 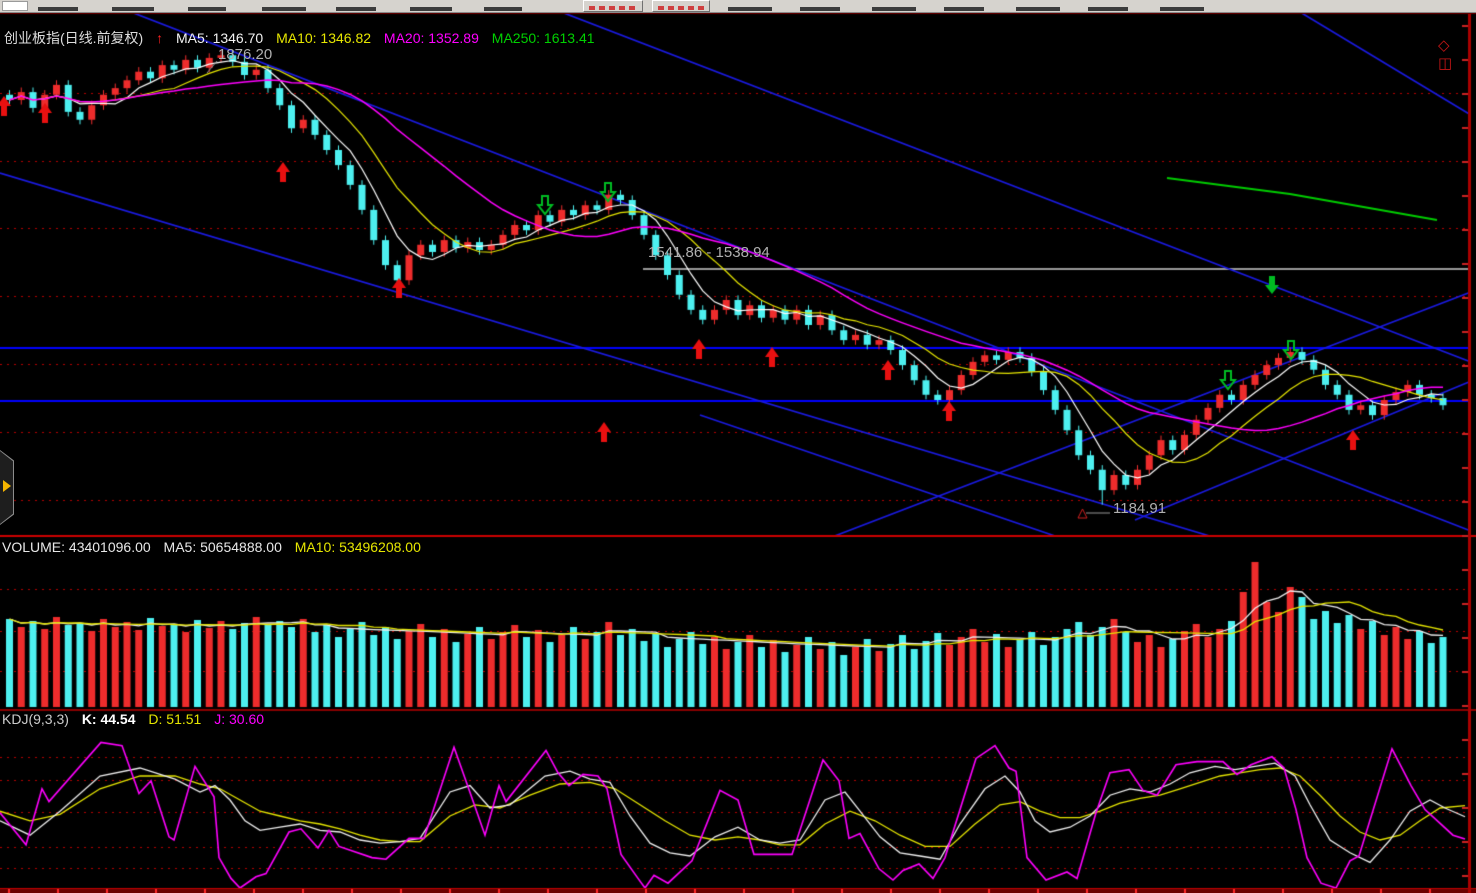 I want to click on menubar, so click(x=738, y=6).